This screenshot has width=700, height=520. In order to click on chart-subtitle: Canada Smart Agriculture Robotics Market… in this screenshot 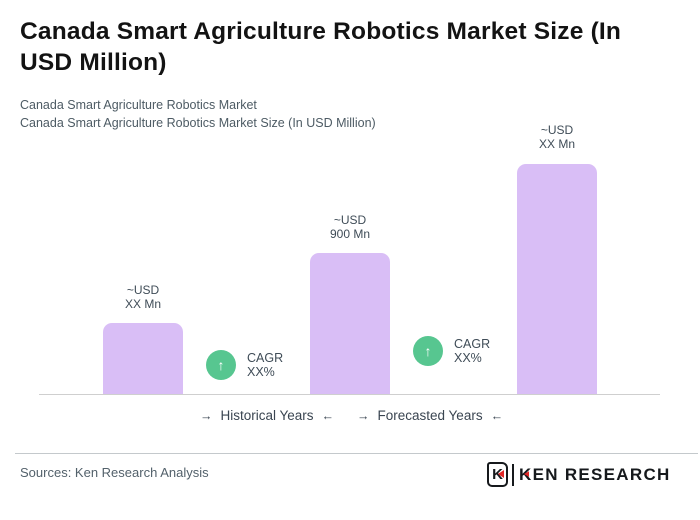, I will do `click(198, 114)`.